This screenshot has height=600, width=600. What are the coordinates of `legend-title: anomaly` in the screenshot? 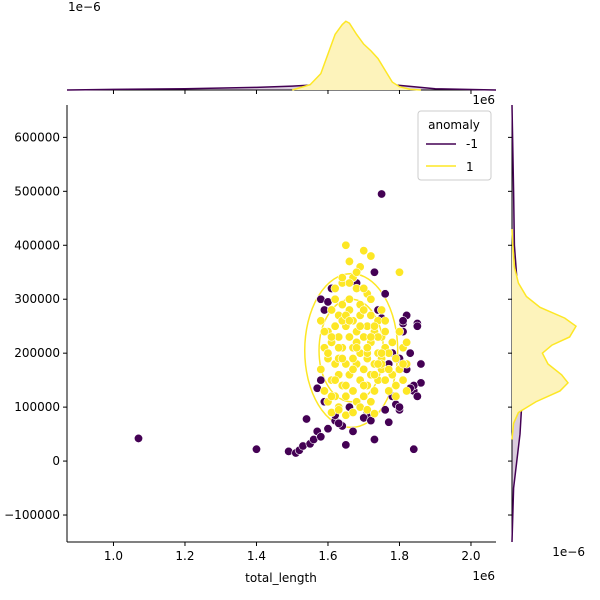 It's located at (454, 125).